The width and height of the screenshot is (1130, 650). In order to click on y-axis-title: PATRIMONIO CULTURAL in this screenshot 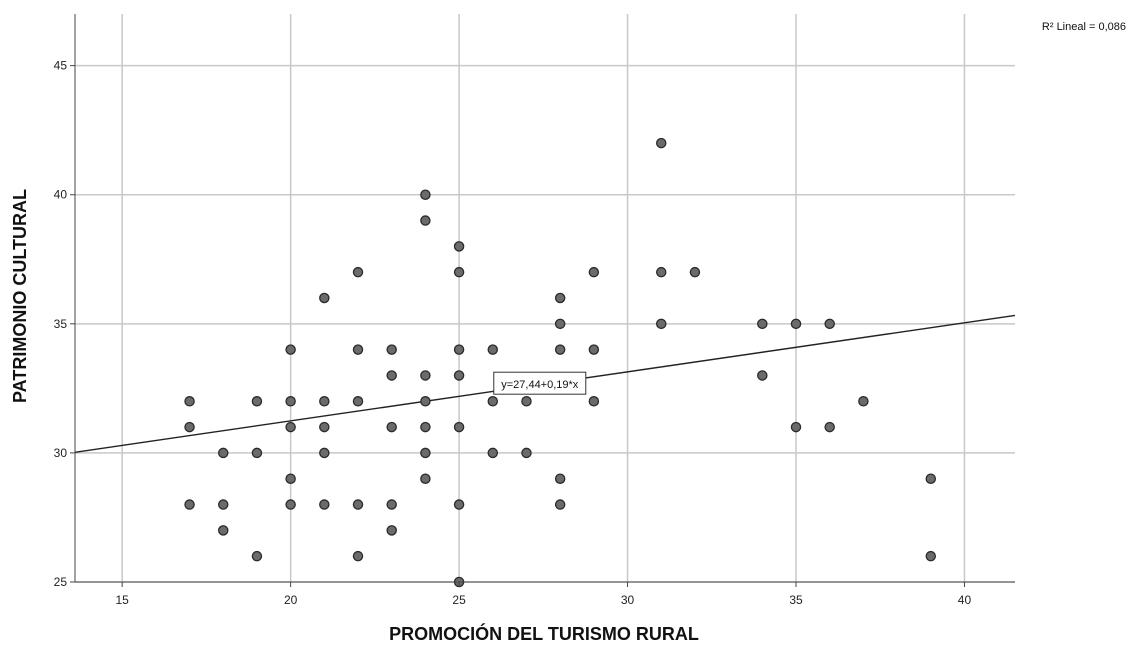, I will do `click(20, 296)`.